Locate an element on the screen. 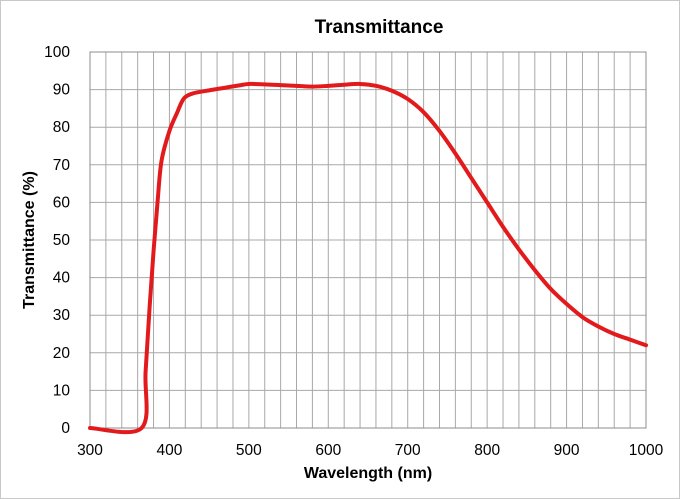  x-tick-label: 800 is located at coordinates (487, 450).